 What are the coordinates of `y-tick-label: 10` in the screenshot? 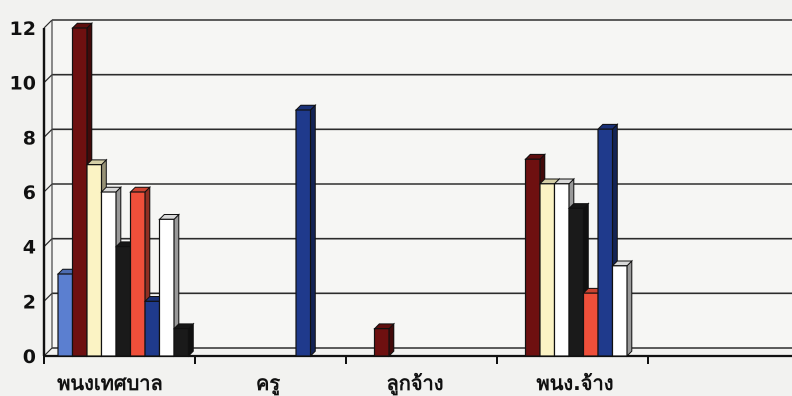 It's located at (23, 84).